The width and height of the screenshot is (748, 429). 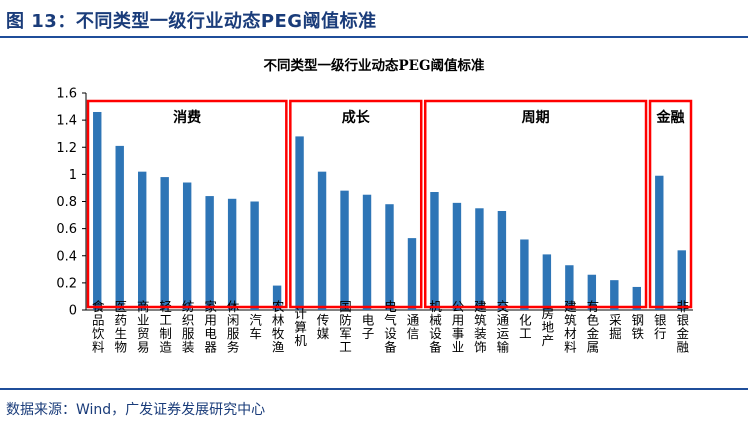 I want to click on y-tick-label: 0, so click(x=73, y=311).